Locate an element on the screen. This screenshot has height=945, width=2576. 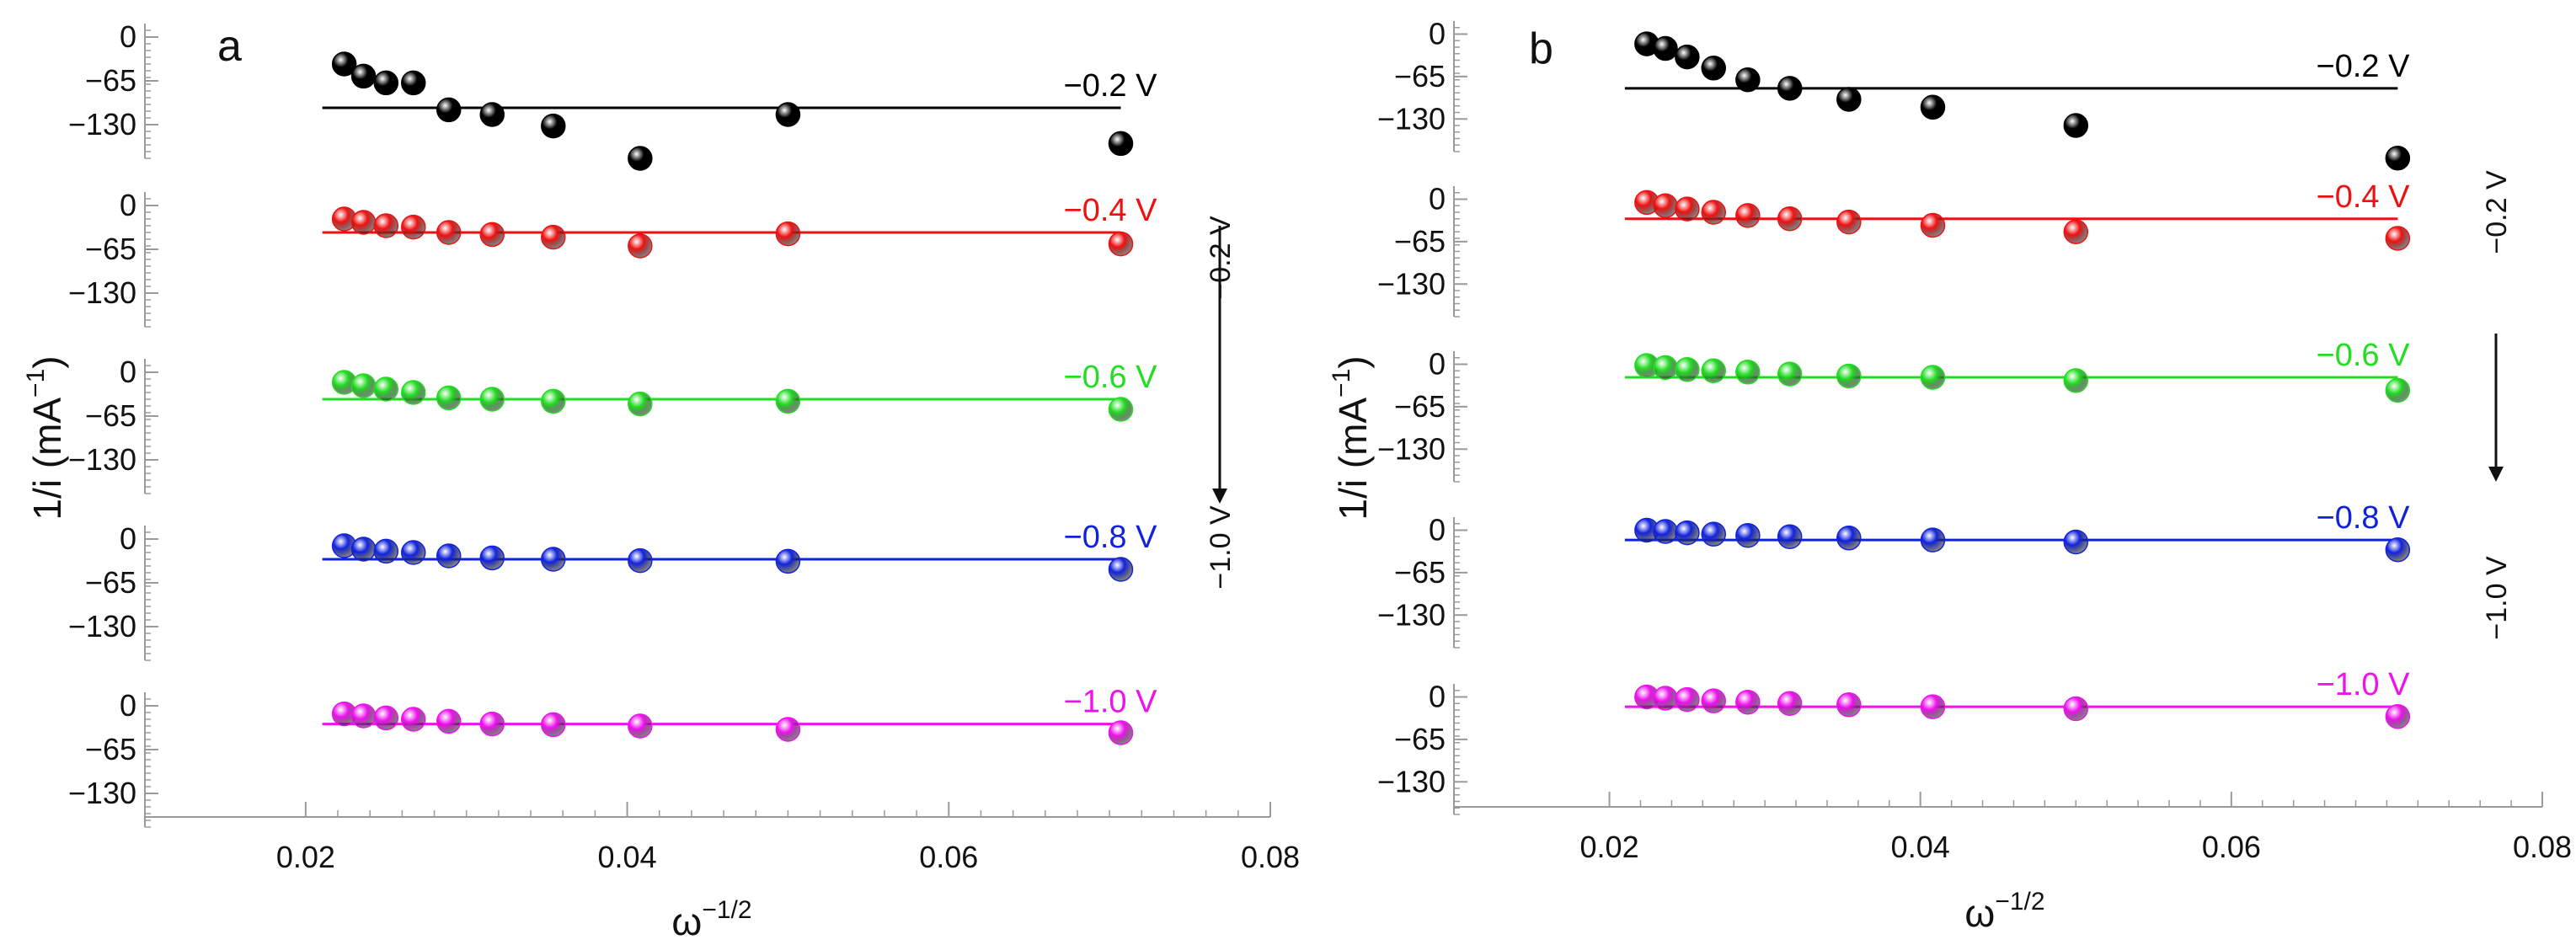
x-tick-label: 0.04 is located at coordinates (1920, 847).